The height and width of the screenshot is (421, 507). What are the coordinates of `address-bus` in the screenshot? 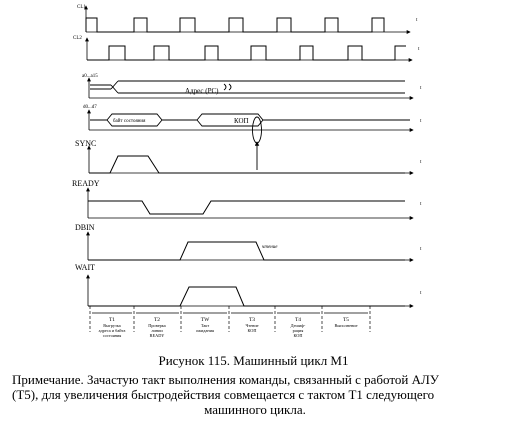 It's located at (247, 87).